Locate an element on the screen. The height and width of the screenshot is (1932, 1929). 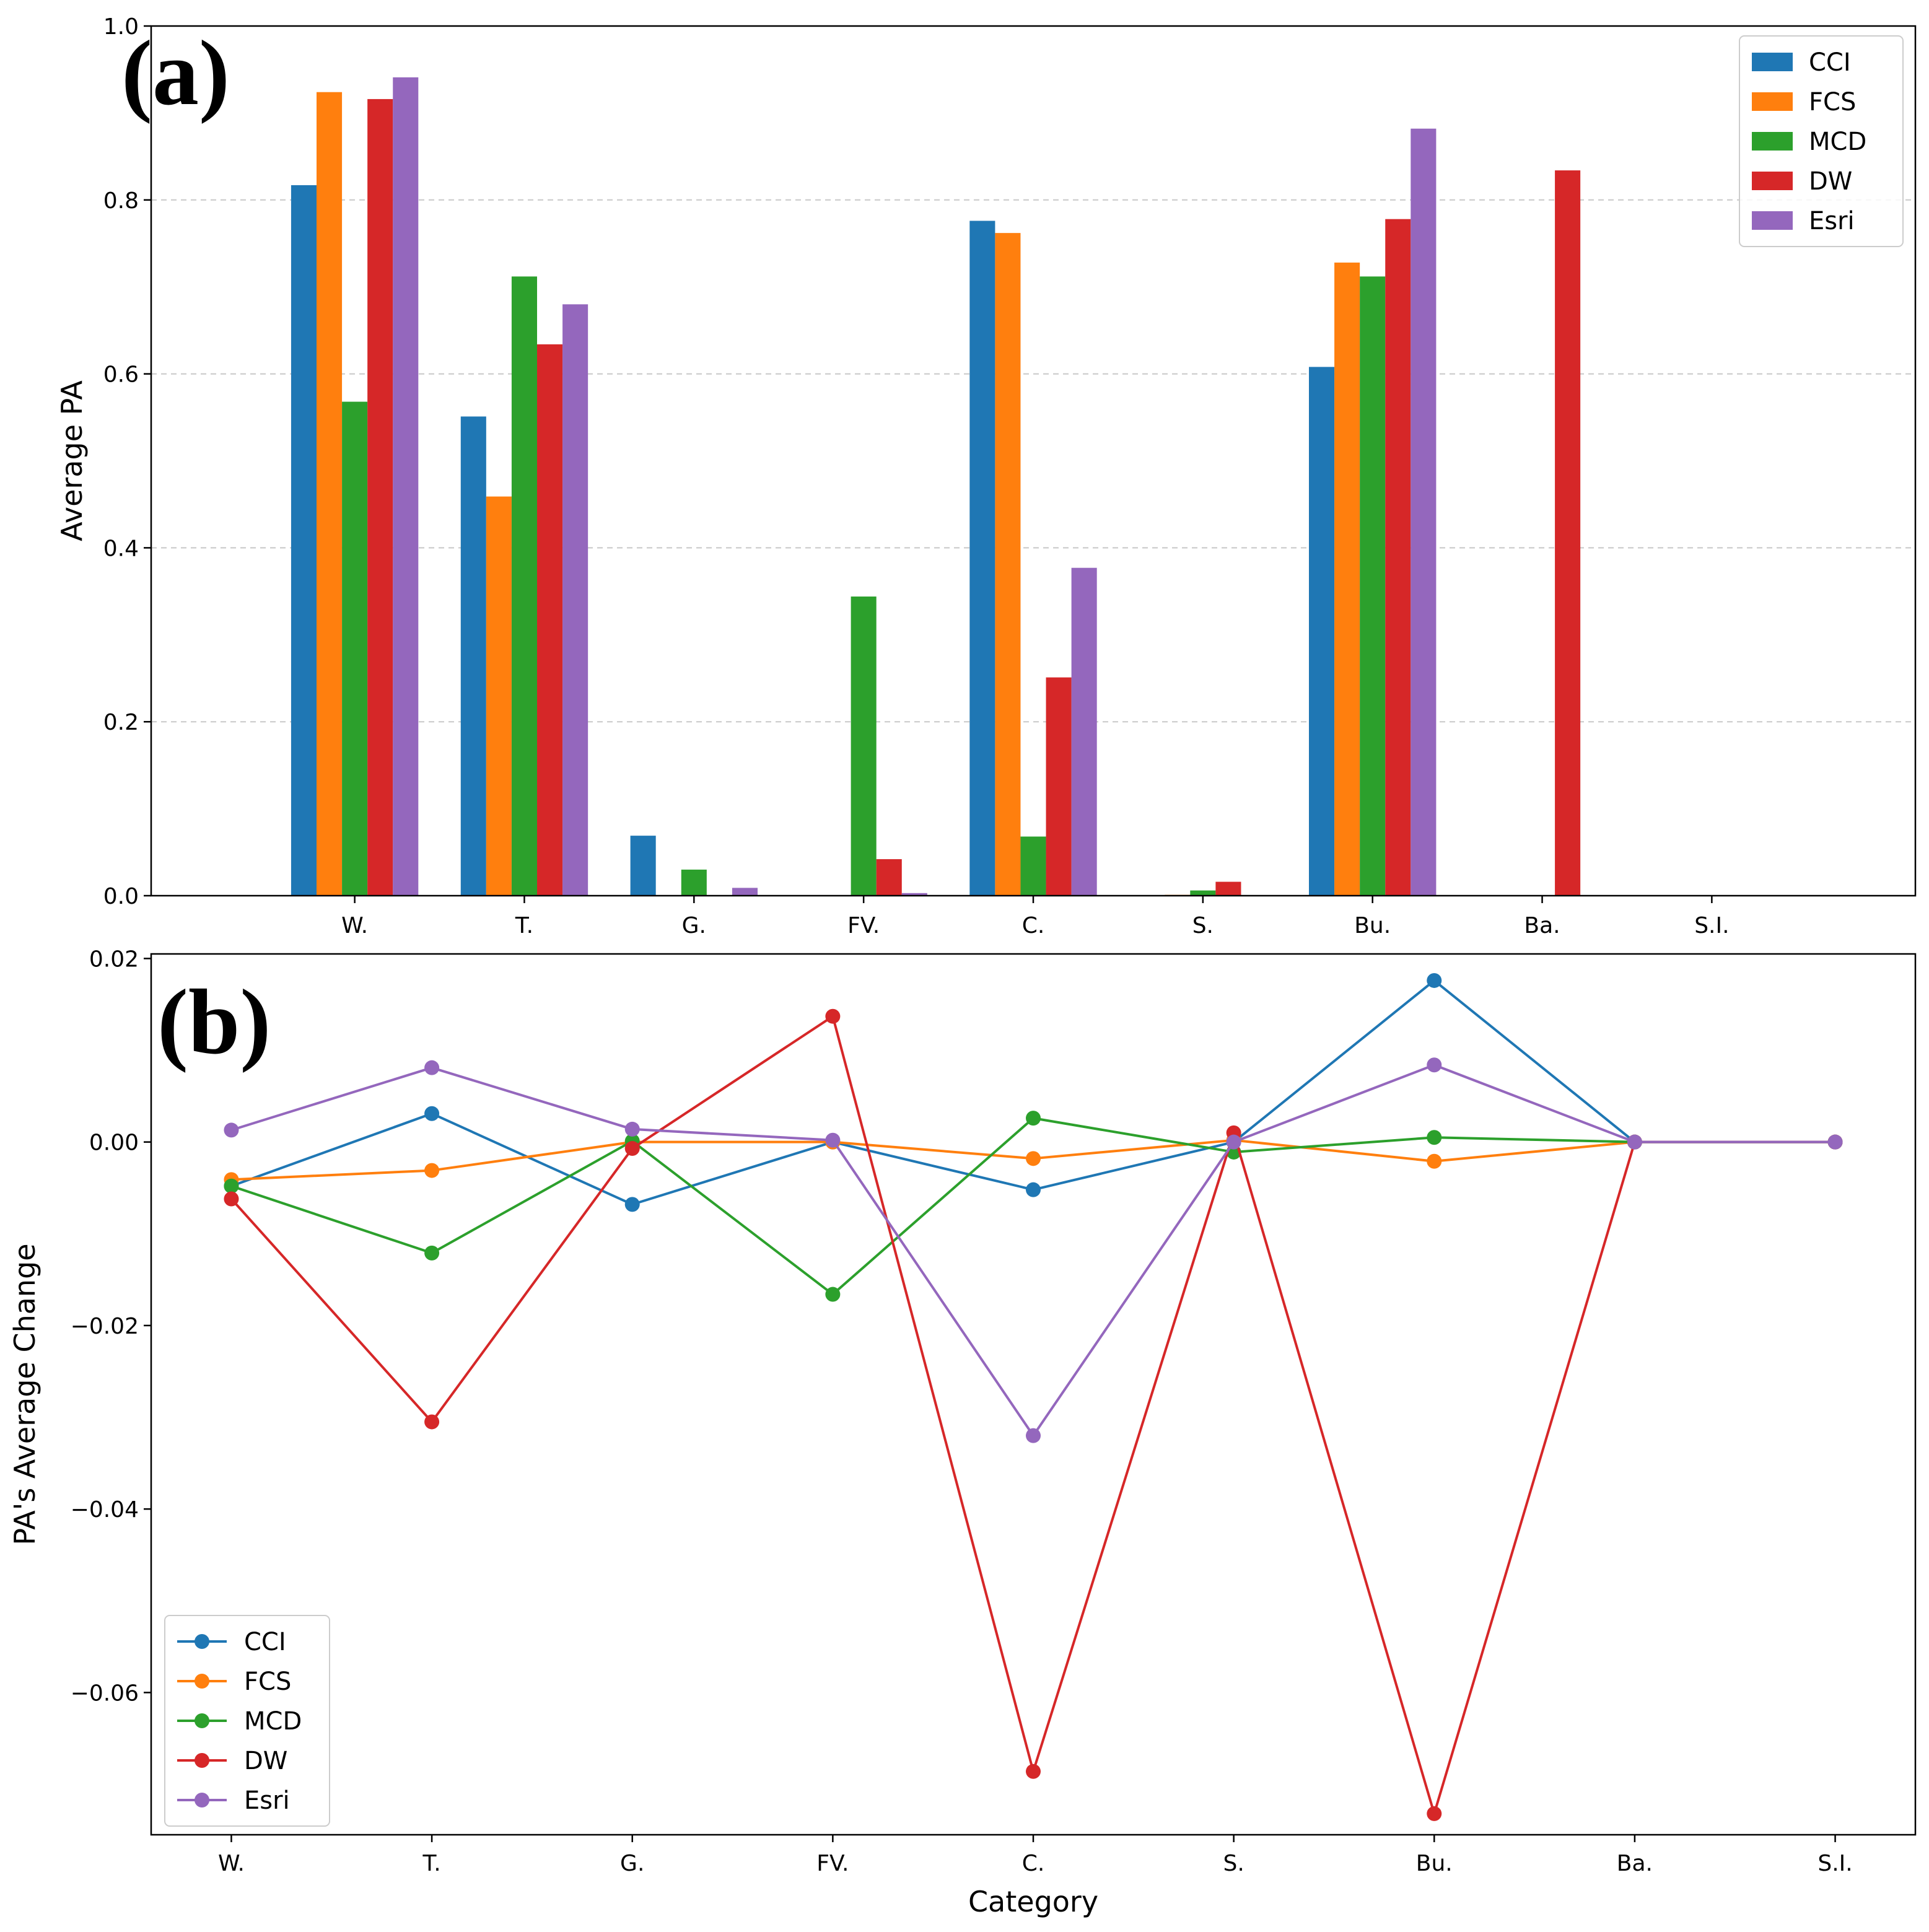
y-tick-label: 0.6 is located at coordinates (121, 375).